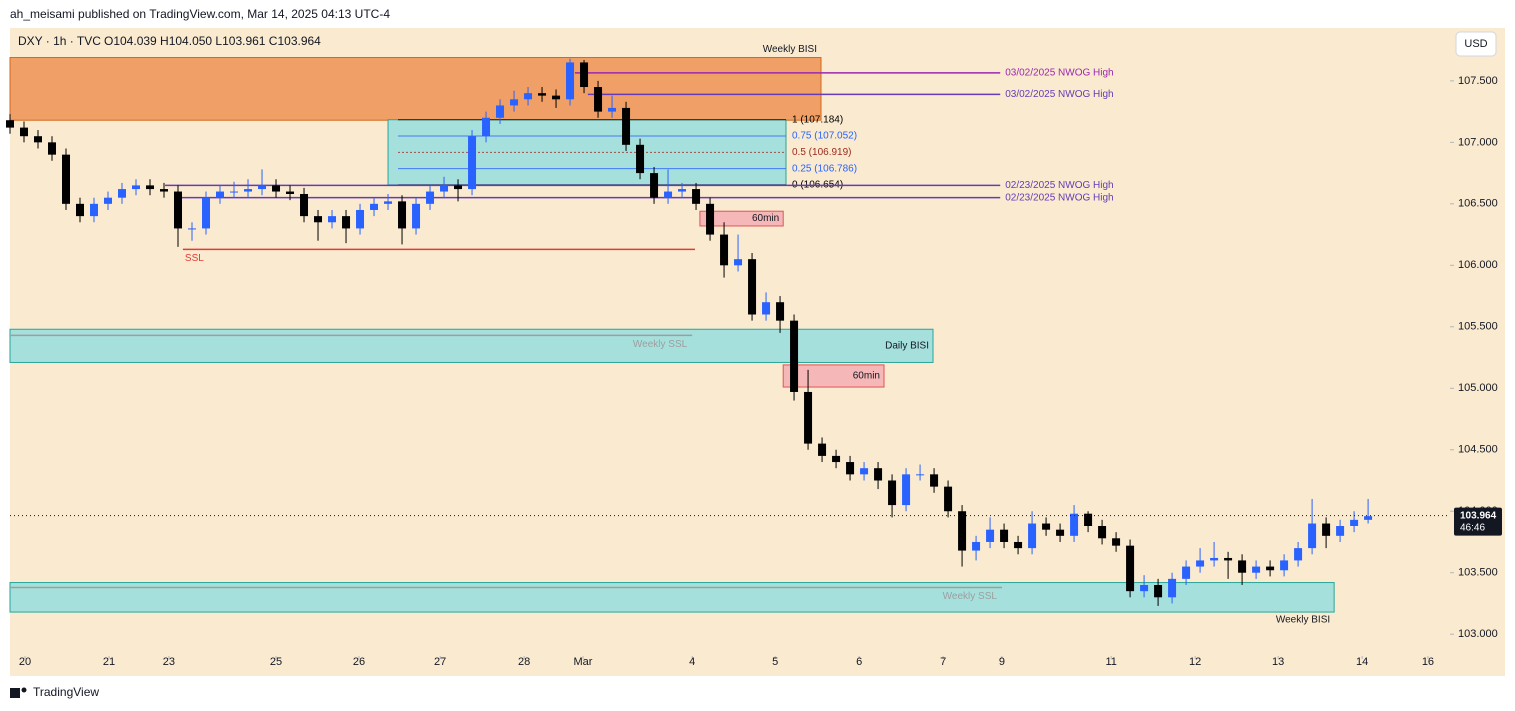 Image resolution: width=1515 pixels, height=711 pixels. Describe the element at coordinates (25, 662) in the screenshot. I see `x-tick-label: 20` at that location.